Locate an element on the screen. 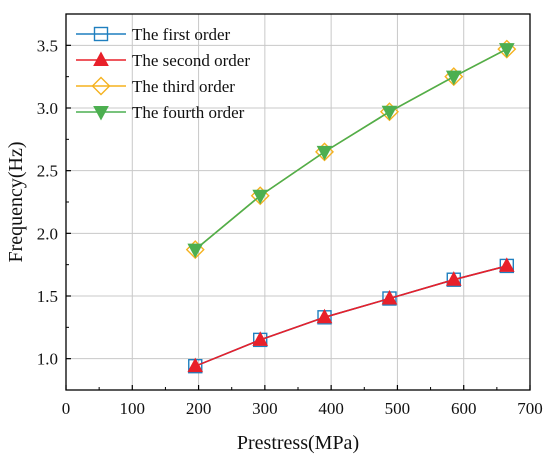 The image size is (550, 463). x-tick-label: 0 is located at coordinates (66, 408).